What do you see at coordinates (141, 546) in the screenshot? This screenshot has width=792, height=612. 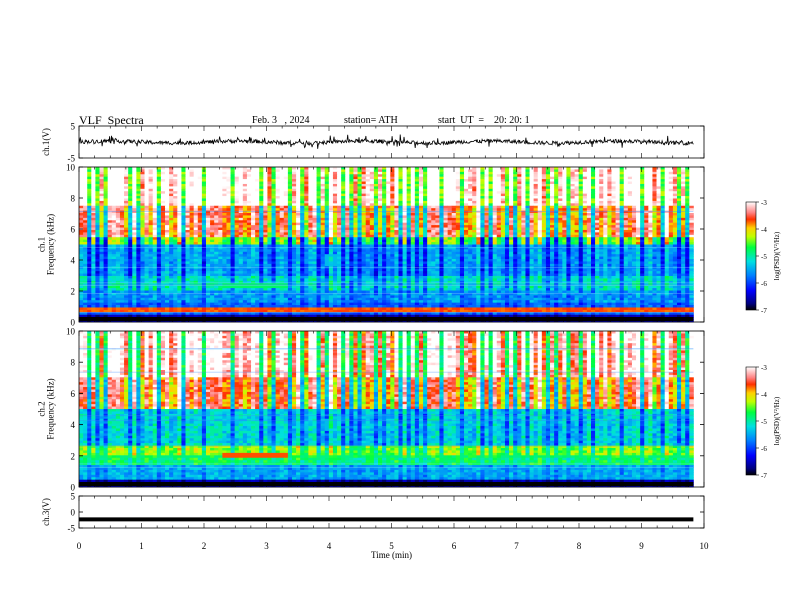 I see `x-tick-label: 1` at bounding box center [141, 546].